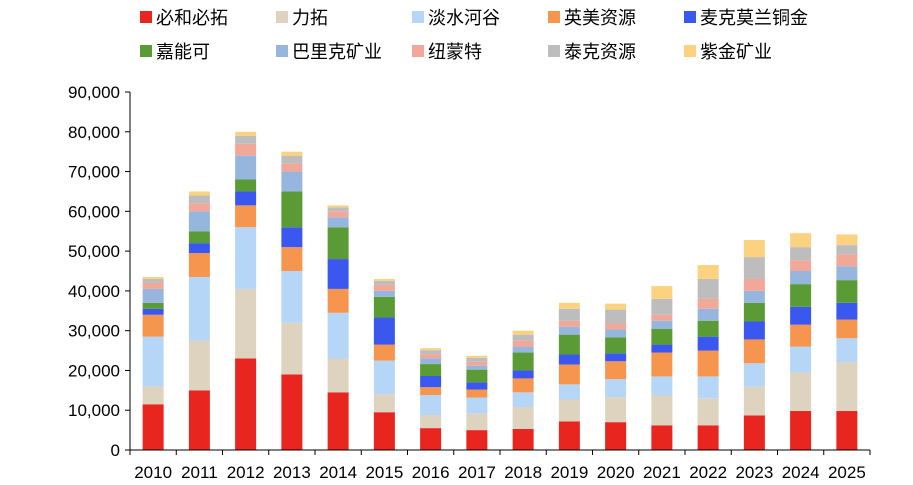 The height and width of the screenshot is (485, 913). I want to click on x-tick-label: 2019, so click(569, 472).